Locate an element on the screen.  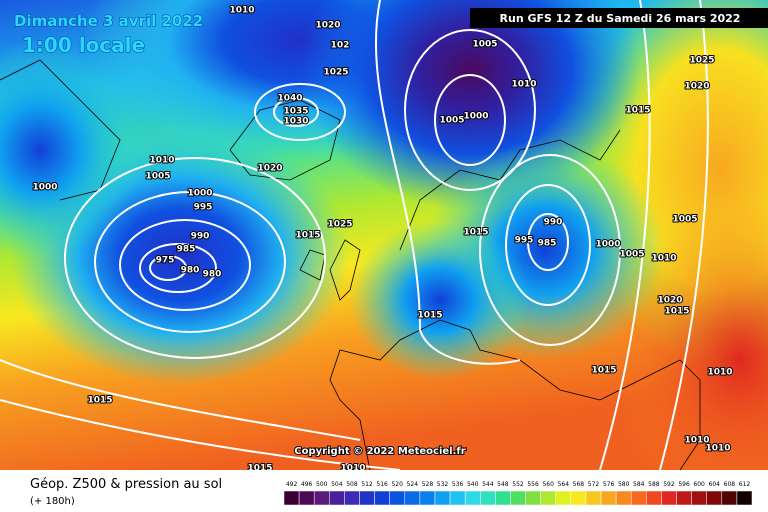
scale-label: 528 is located at coordinates (428, 484).